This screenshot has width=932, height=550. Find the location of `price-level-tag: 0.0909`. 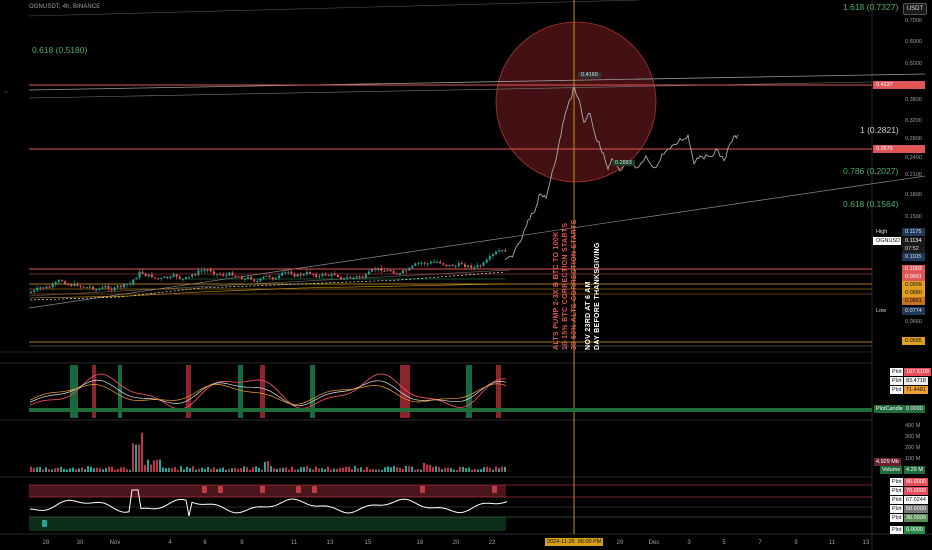

price-level-tag: 0.0909 is located at coordinates (913, 285).